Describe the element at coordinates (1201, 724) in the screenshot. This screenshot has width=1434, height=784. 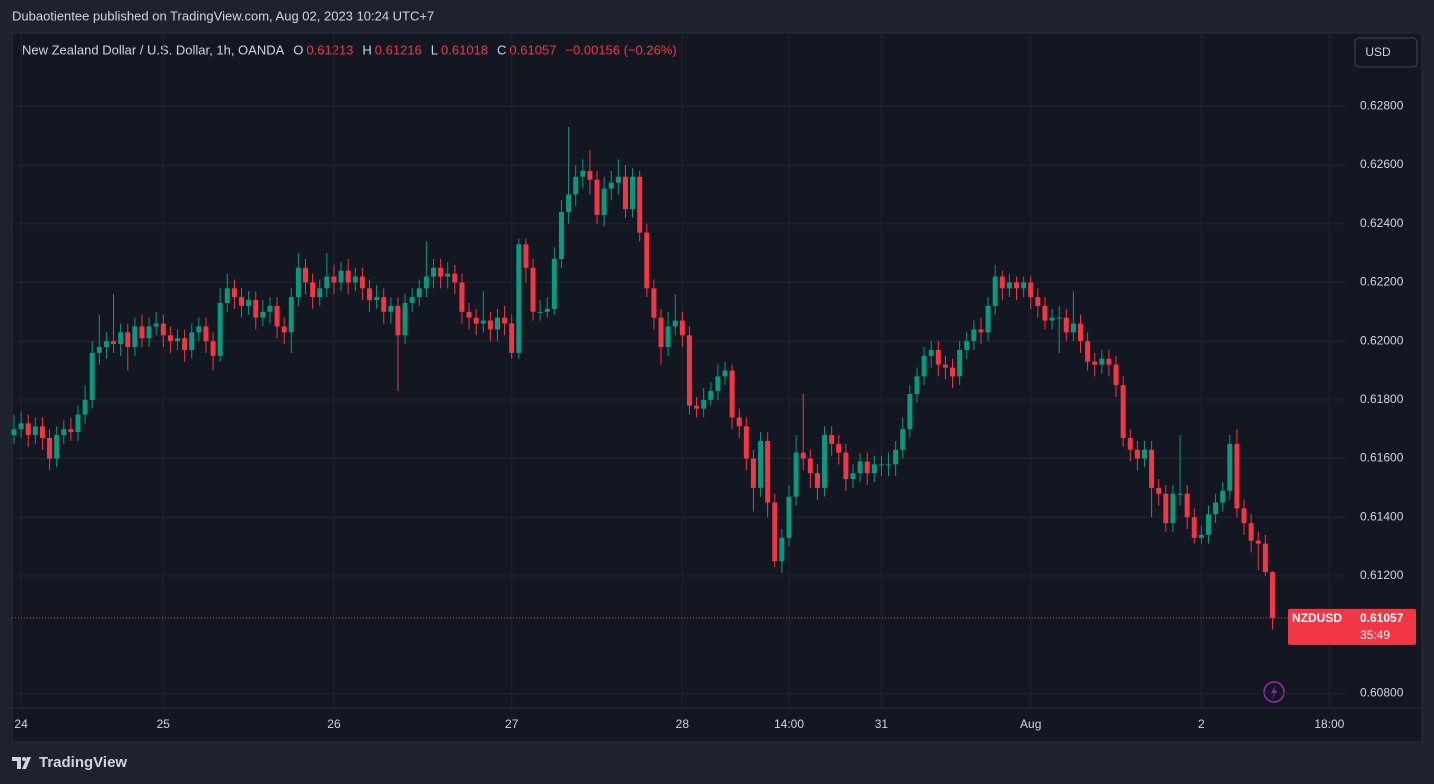
I see `x-tick-label: 2` at that location.